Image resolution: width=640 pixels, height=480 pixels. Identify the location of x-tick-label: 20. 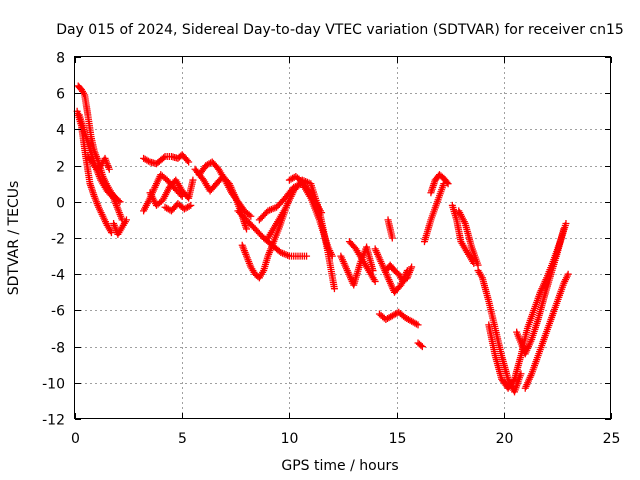
(505, 439).